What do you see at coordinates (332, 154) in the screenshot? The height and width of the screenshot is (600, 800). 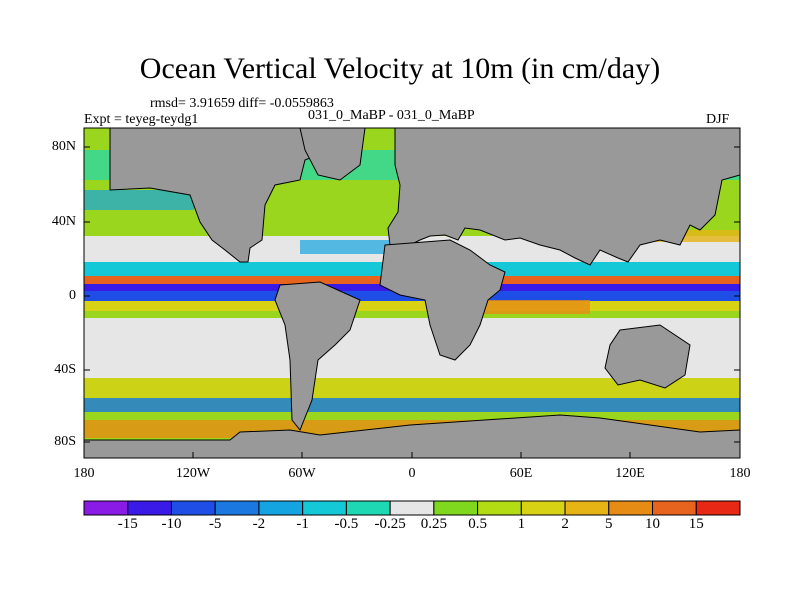 I see `land-greenland` at bounding box center [332, 154].